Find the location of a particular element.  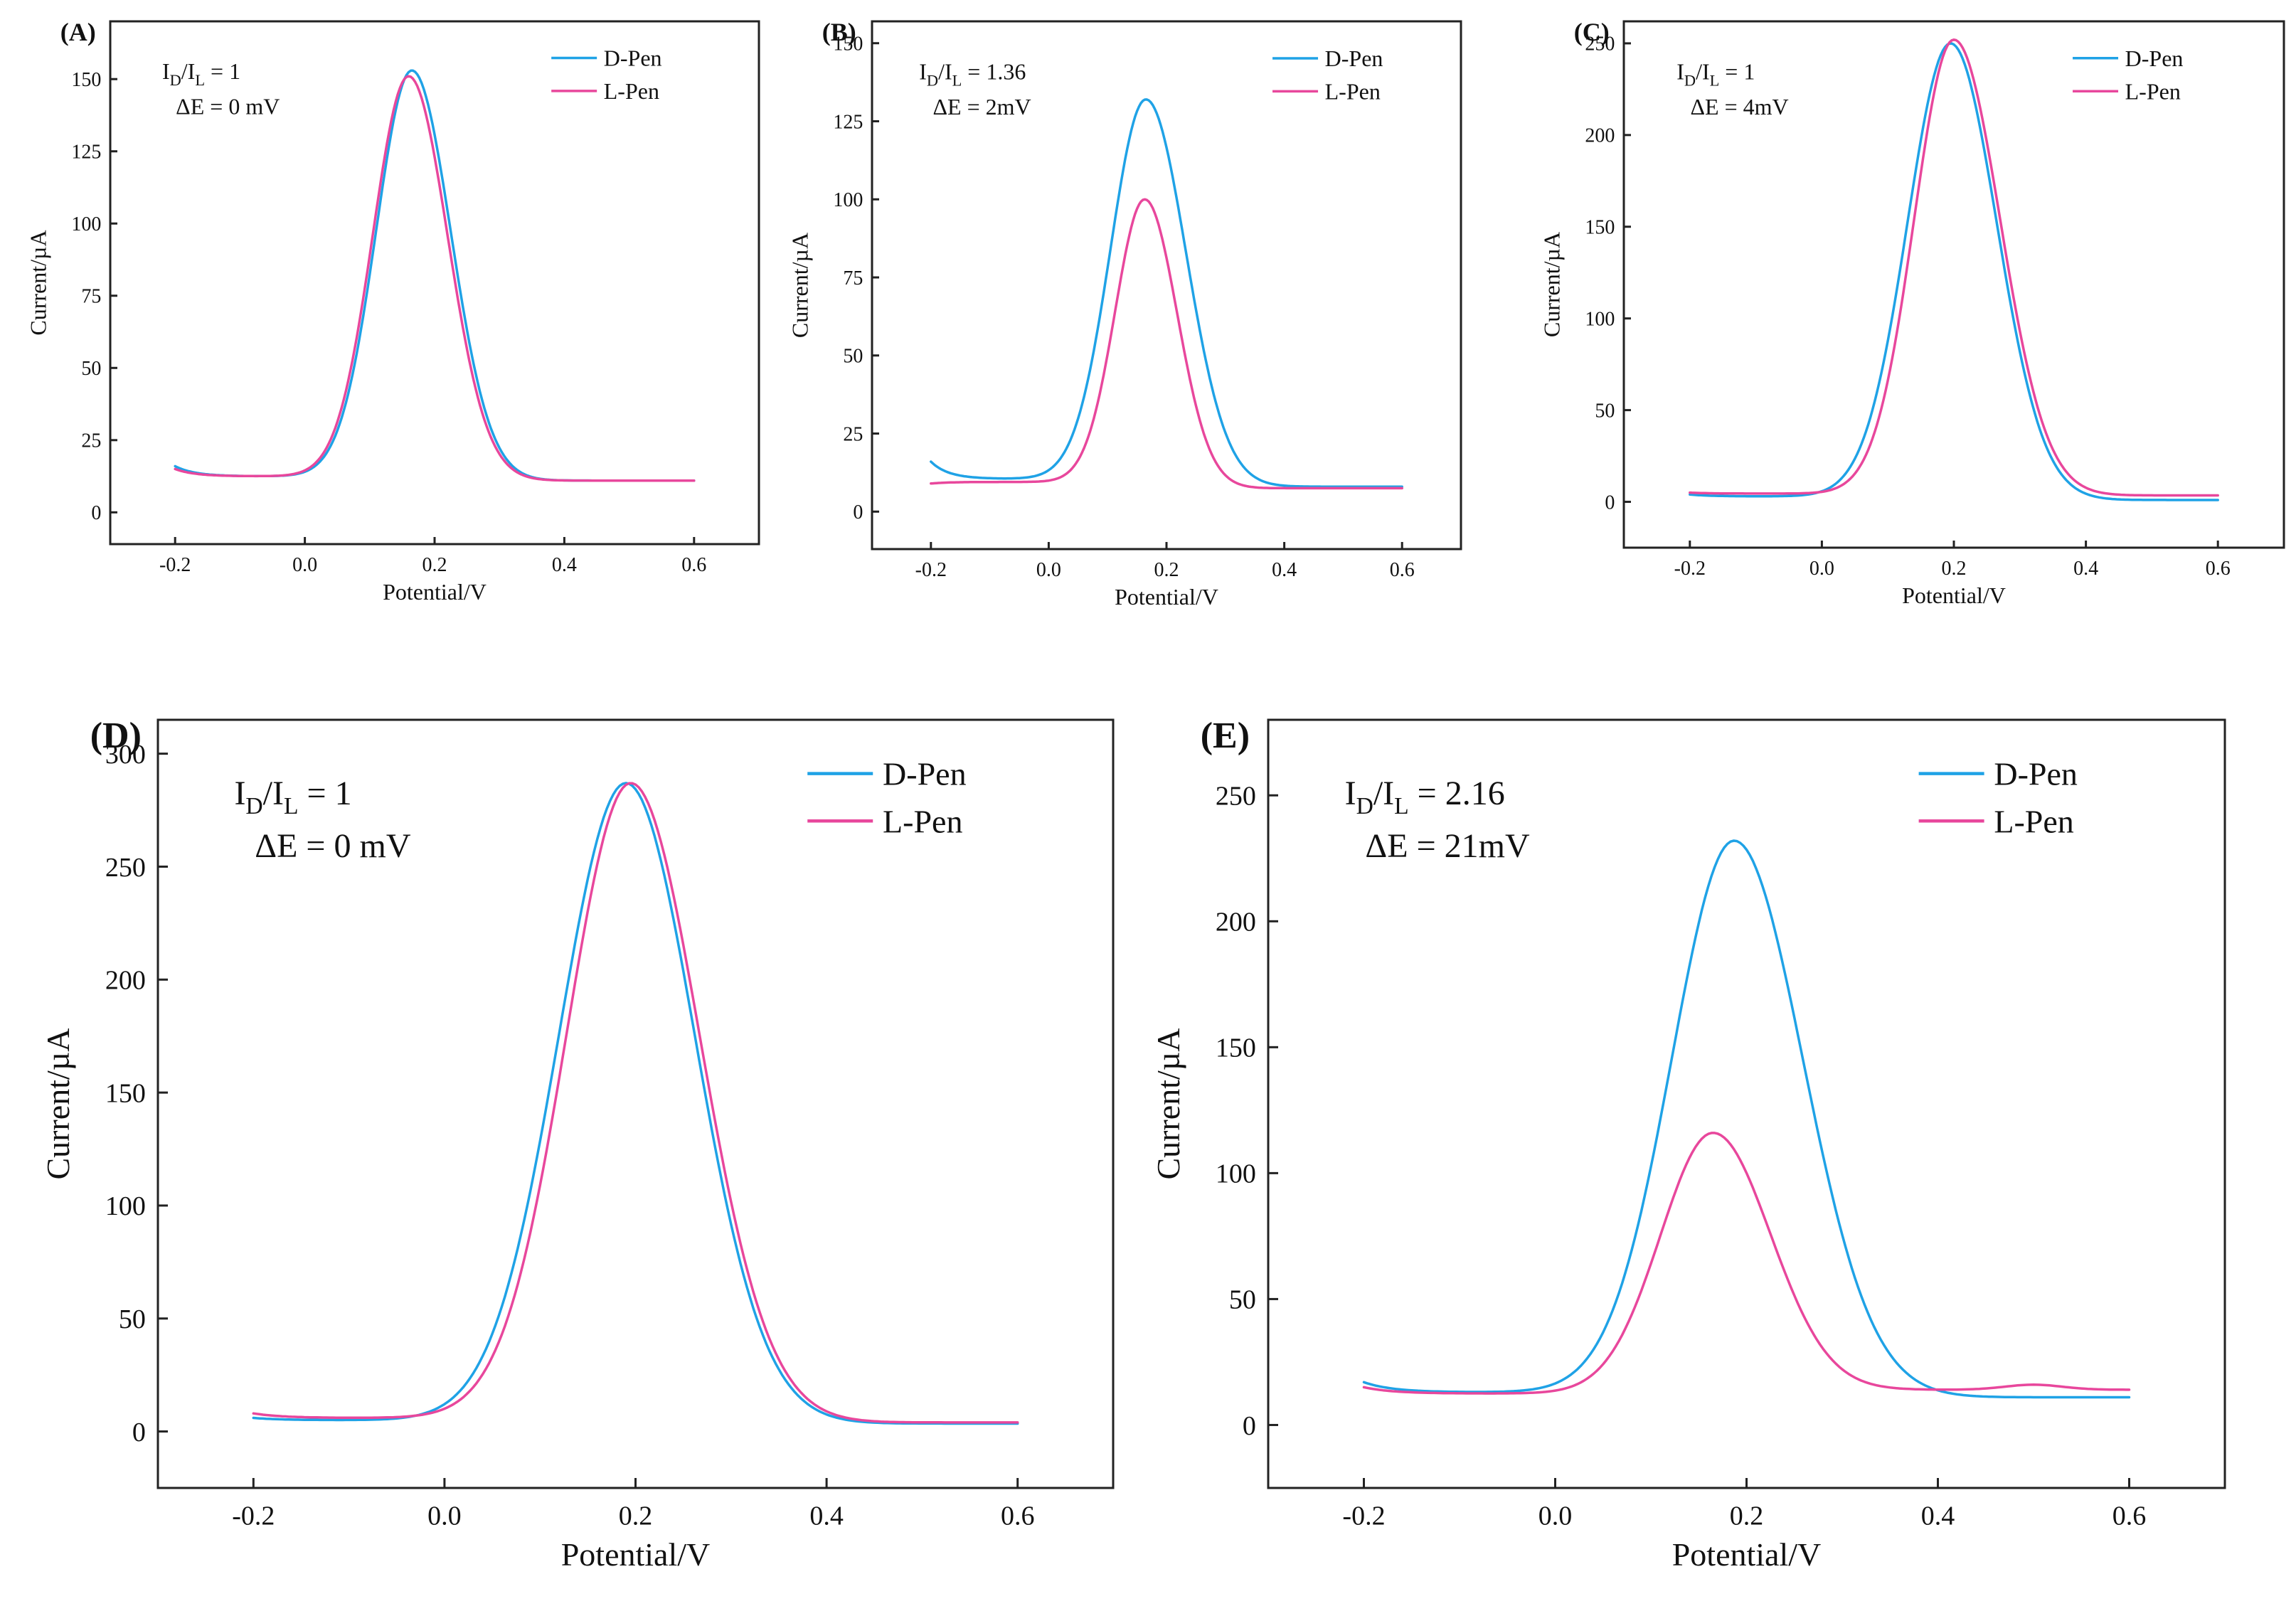

ratio-annotation: ID/IL = 1.36 is located at coordinates (973, 74).